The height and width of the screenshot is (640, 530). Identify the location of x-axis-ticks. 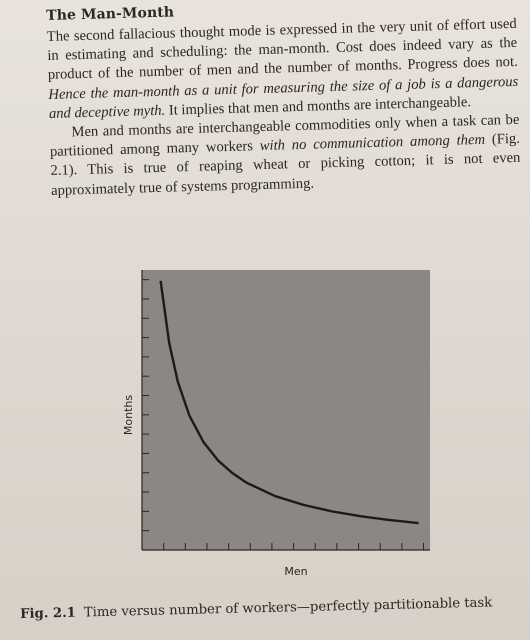
(294, 546).